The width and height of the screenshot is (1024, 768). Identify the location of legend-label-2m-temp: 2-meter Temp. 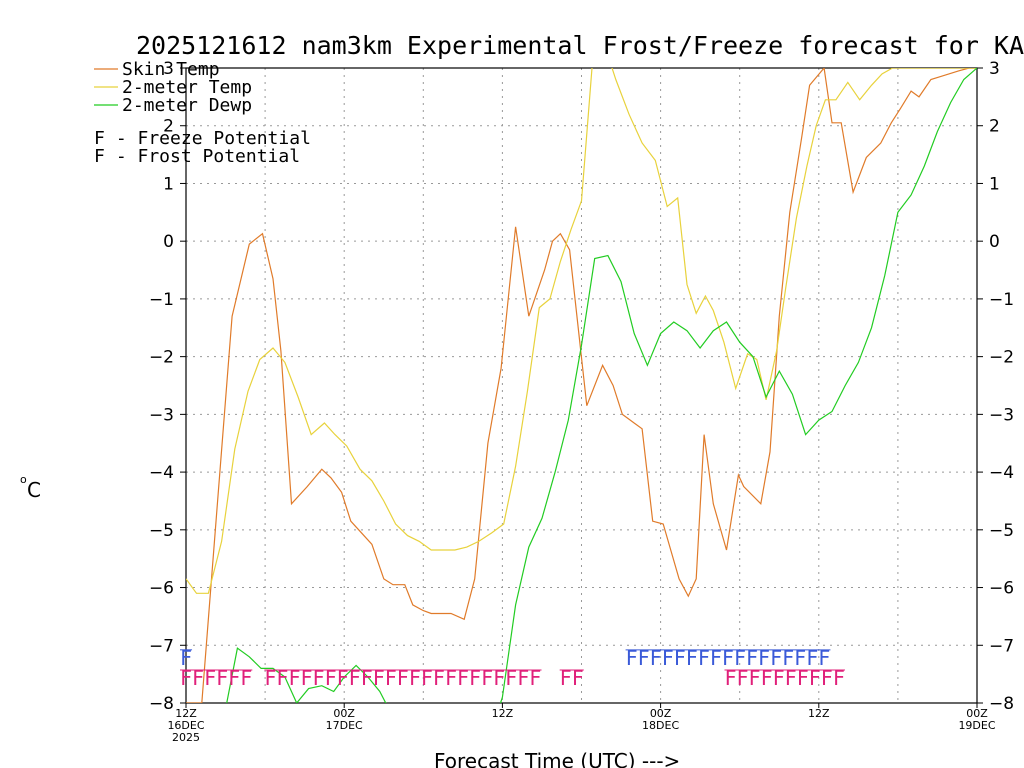
(187, 87).